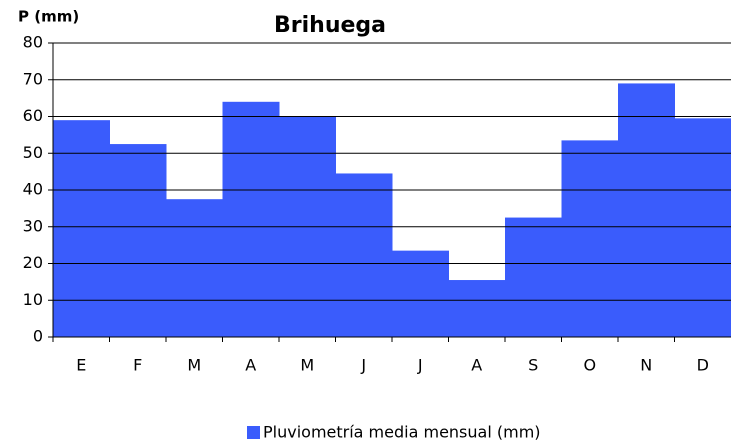 This screenshot has height=448, width=731. Describe the element at coordinates (137, 365) in the screenshot. I see `x-tick-label: F` at that location.